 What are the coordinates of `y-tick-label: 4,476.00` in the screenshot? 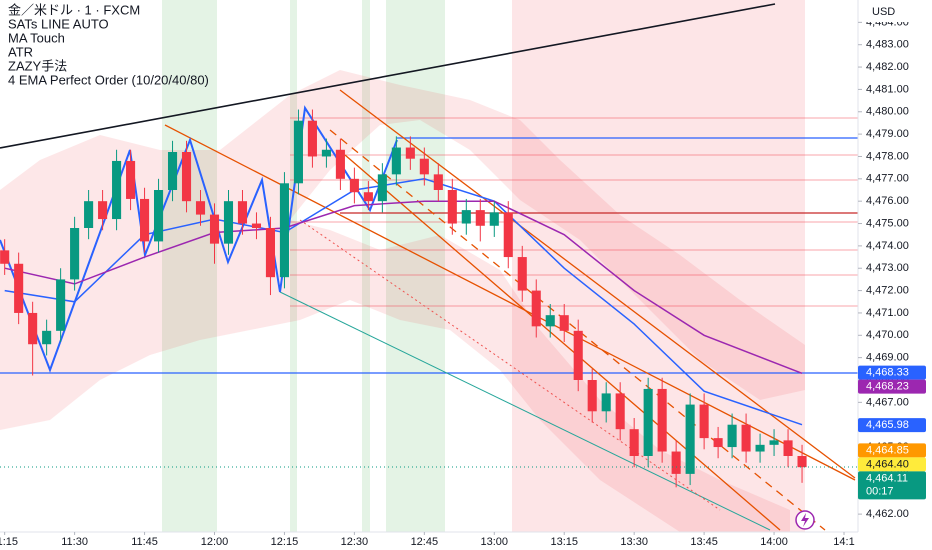 It's located at (887, 201).